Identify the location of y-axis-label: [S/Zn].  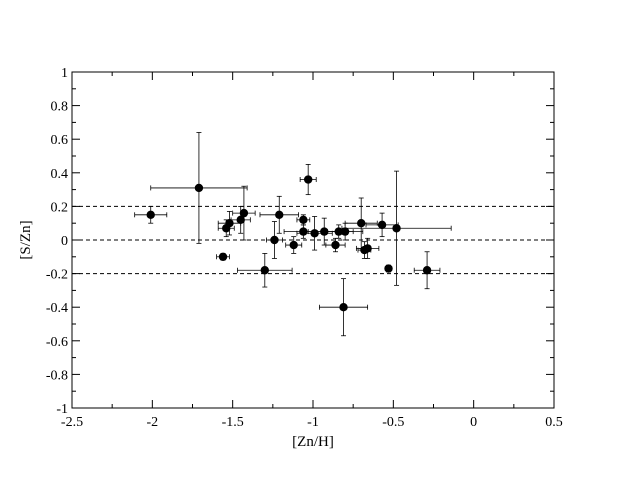
(26, 239).